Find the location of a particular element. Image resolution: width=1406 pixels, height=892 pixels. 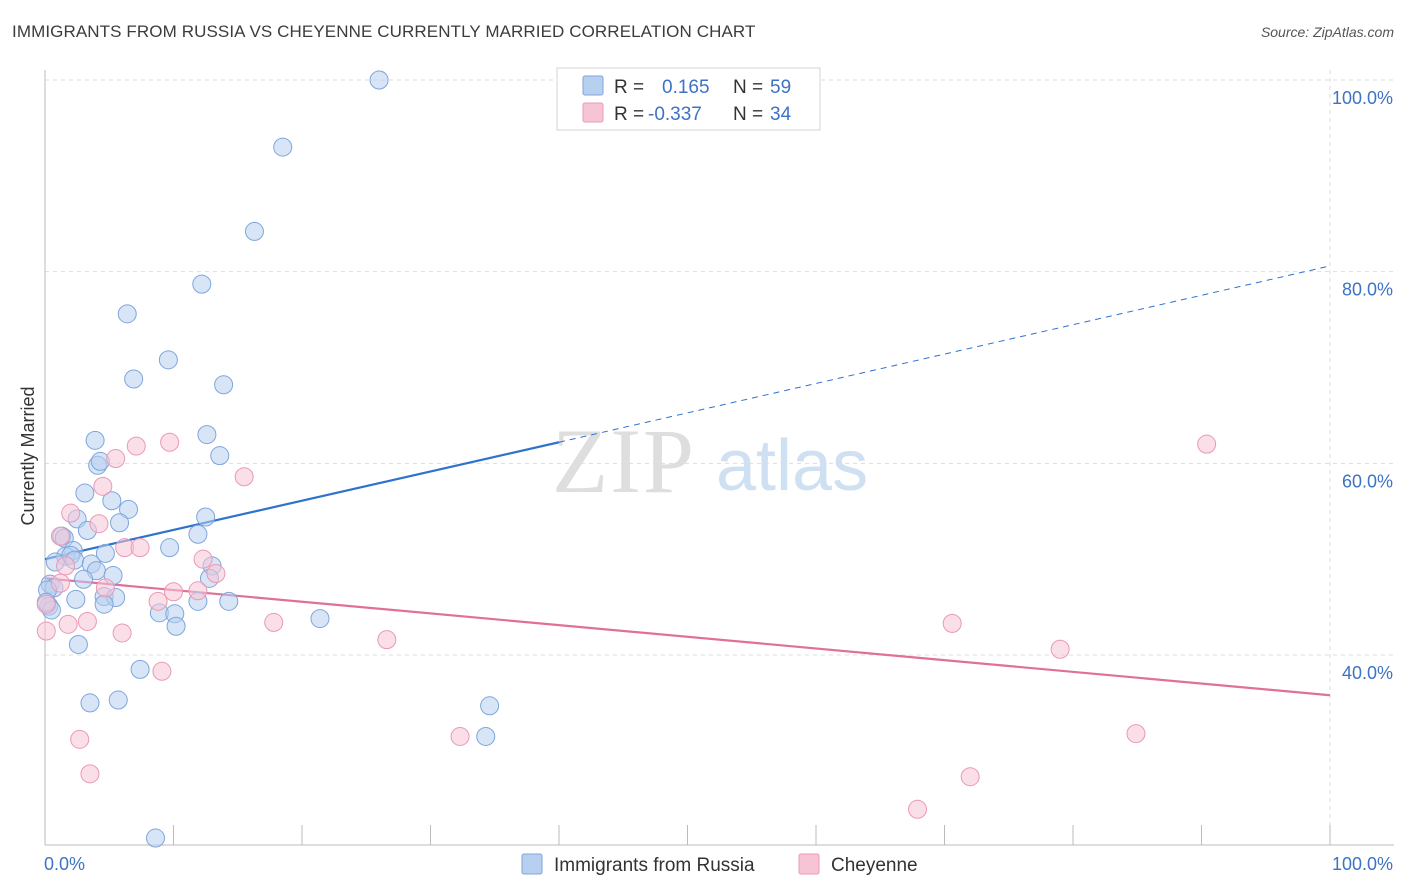

trend-line-pink is located at coordinates (687, 637).